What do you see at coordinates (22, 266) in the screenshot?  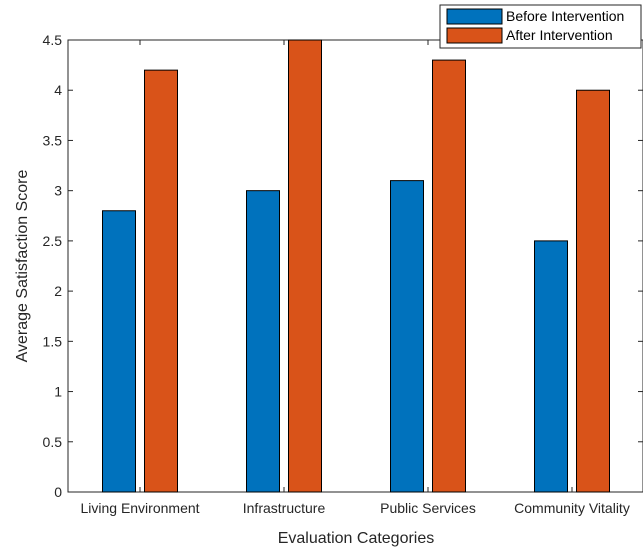 I see `y-axis-label: Average Satisfaction Score` at bounding box center [22, 266].